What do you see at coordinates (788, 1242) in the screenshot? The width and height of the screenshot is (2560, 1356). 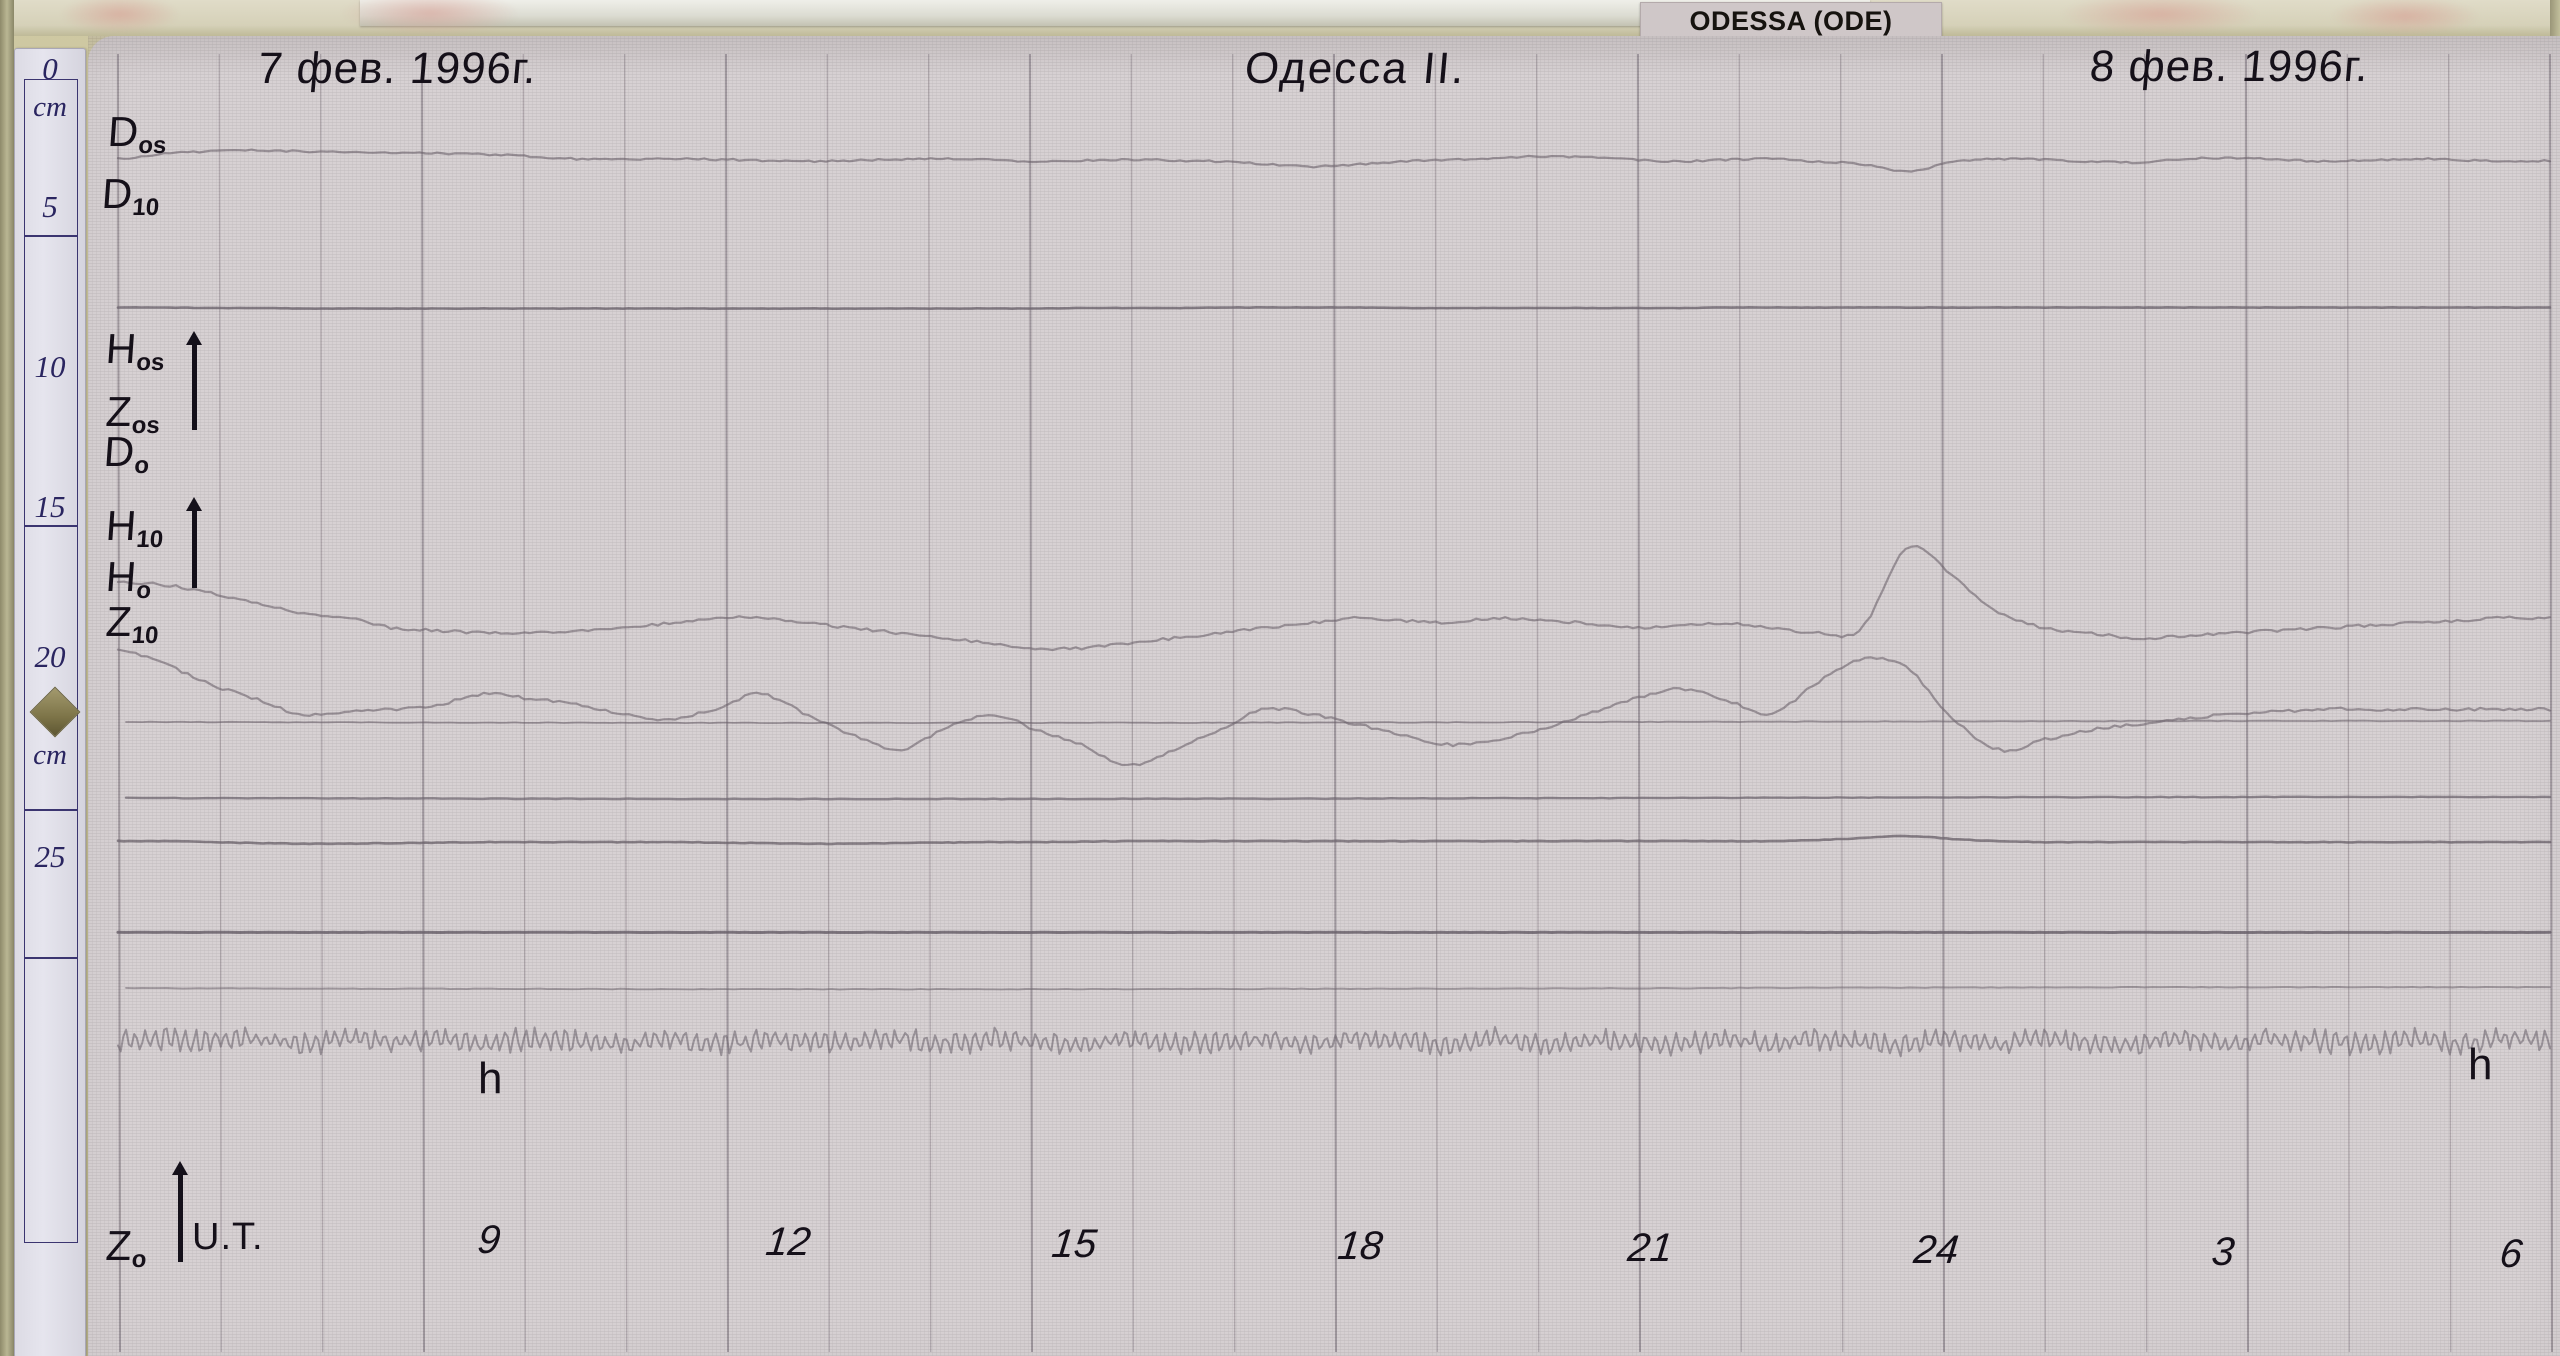 I see `time-tick-12: 12` at bounding box center [788, 1242].